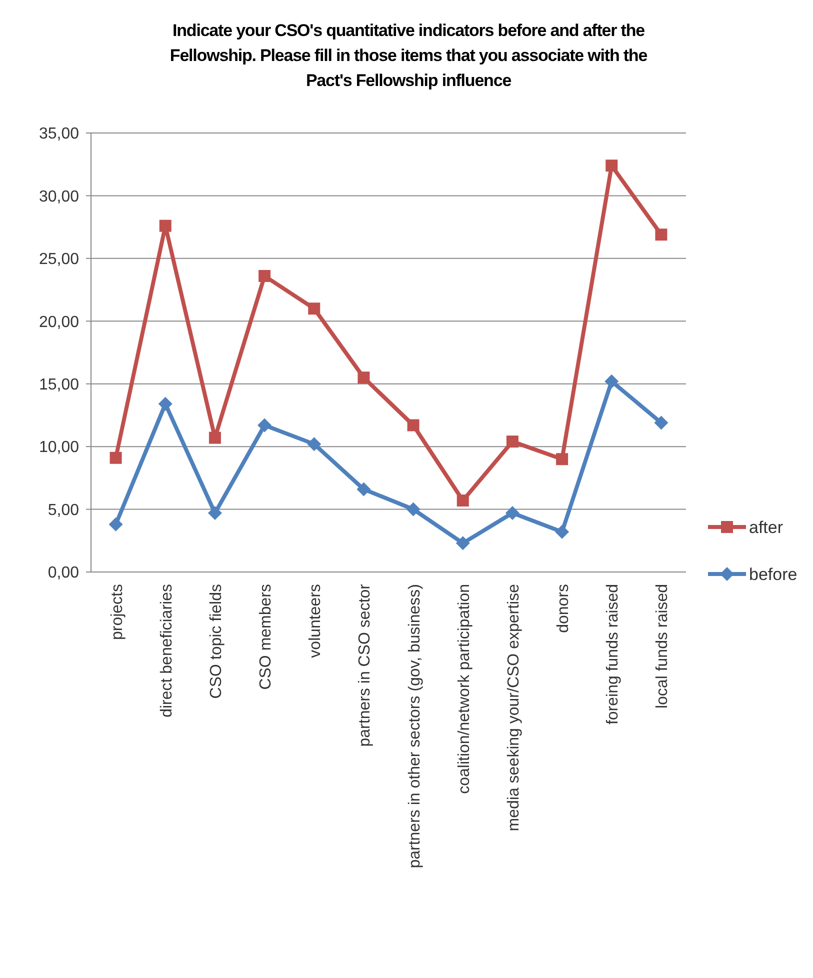 The height and width of the screenshot is (978, 813). Describe the element at coordinates (415, 726) in the screenshot. I see `x-tick-label: partners in other sectors (gov, business)` at that location.